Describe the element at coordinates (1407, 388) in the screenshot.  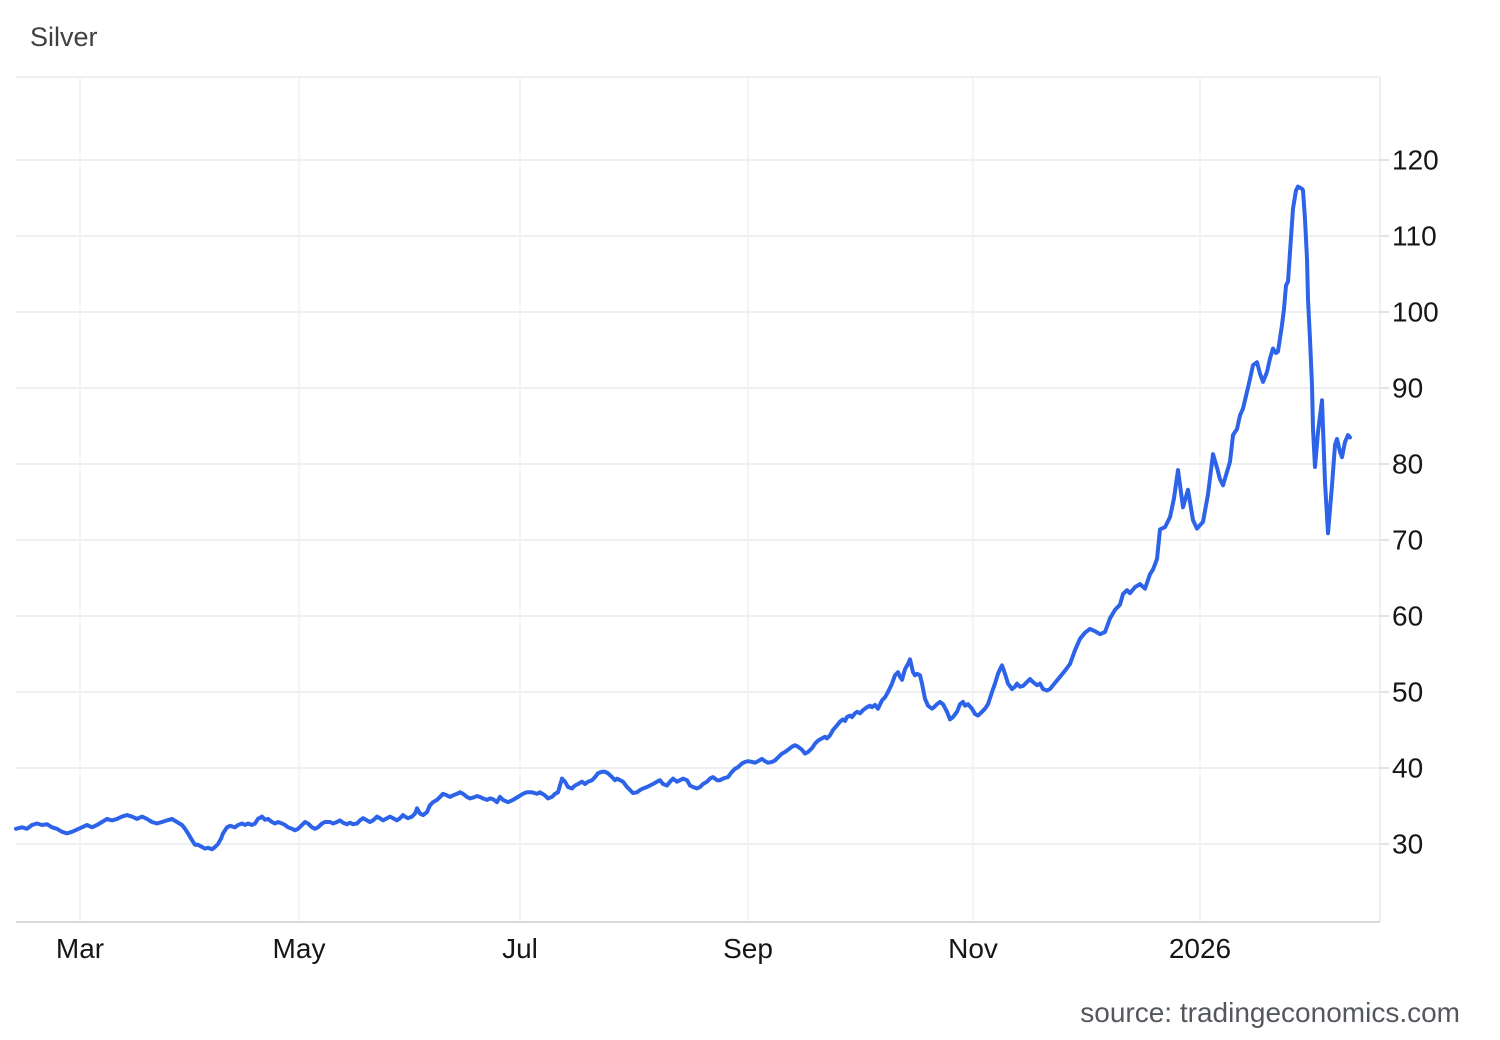
I see `y-axis-label-90: 90` at that location.